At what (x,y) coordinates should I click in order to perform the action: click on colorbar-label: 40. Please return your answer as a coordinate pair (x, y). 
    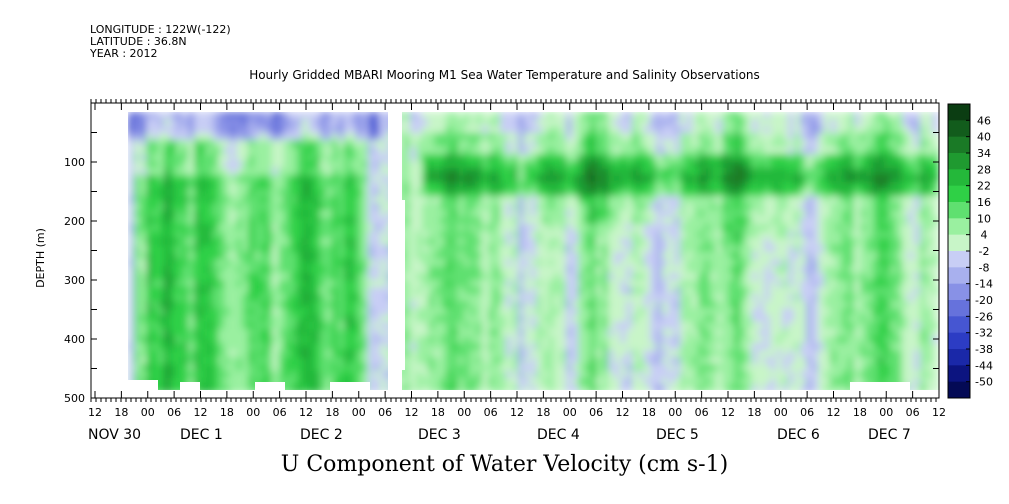
    Looking at the image, I should click on (984, 137).